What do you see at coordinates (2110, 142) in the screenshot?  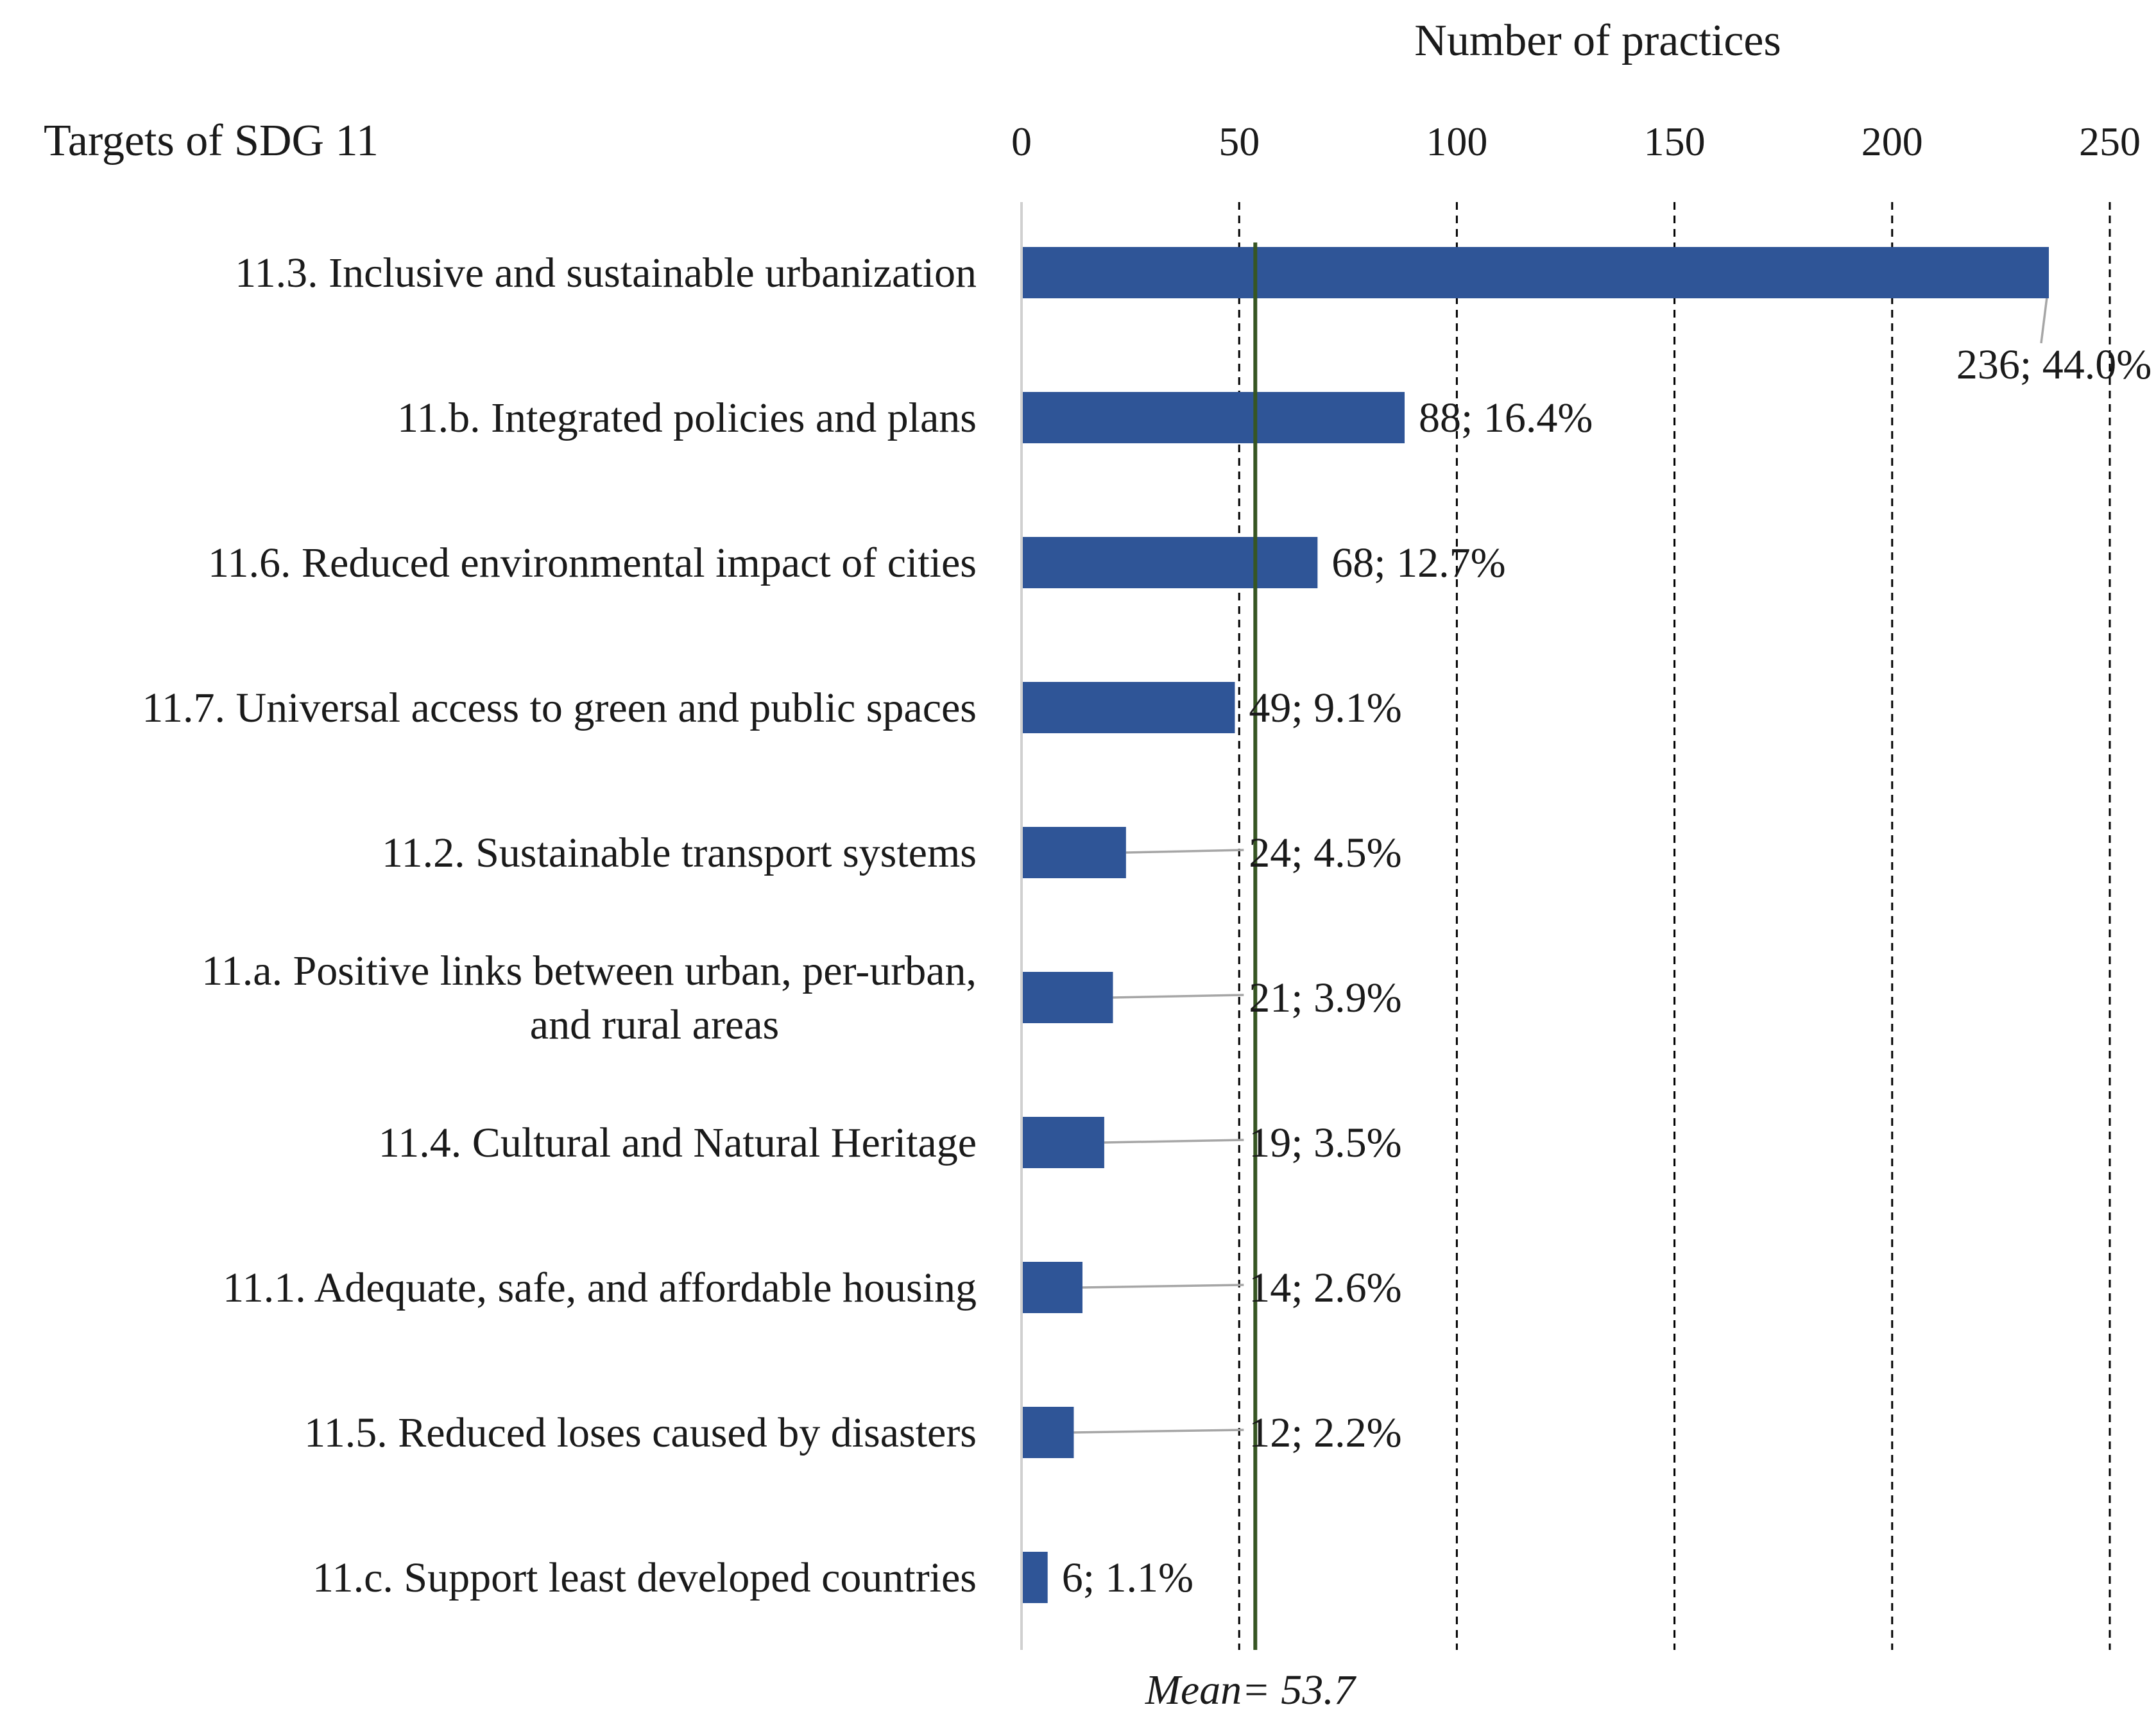 I see `x-tick-label: 250` at bounding box center [2110, 142].